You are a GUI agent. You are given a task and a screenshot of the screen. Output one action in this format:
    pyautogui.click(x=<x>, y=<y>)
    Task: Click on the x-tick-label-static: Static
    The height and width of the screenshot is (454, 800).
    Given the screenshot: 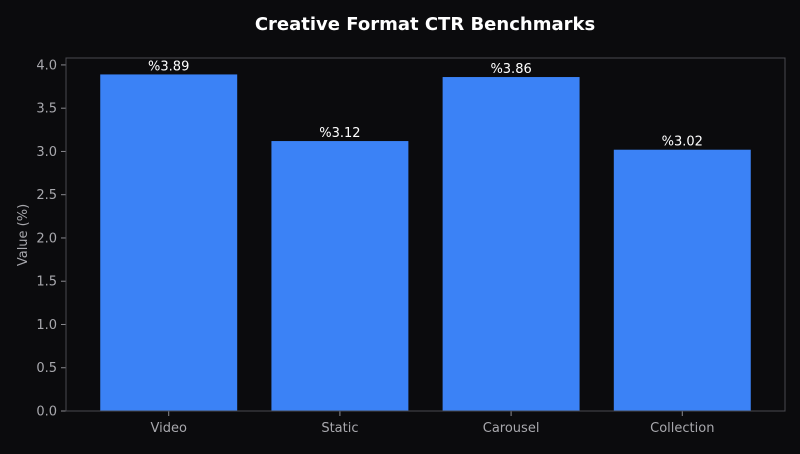 What is the action you would take?
    pyautogui.click(x=339, y=428)
    